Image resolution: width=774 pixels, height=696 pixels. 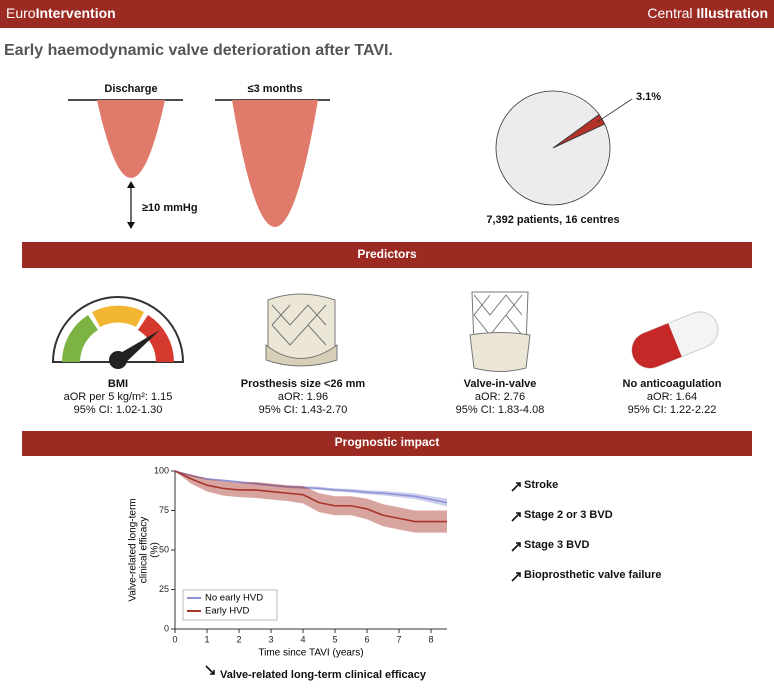 What do you see at coordinates (118, 410) in the screenshot?
I see `predictor-stat: 95% CI: 1.02-1.30` at bounding box center [118, 410].